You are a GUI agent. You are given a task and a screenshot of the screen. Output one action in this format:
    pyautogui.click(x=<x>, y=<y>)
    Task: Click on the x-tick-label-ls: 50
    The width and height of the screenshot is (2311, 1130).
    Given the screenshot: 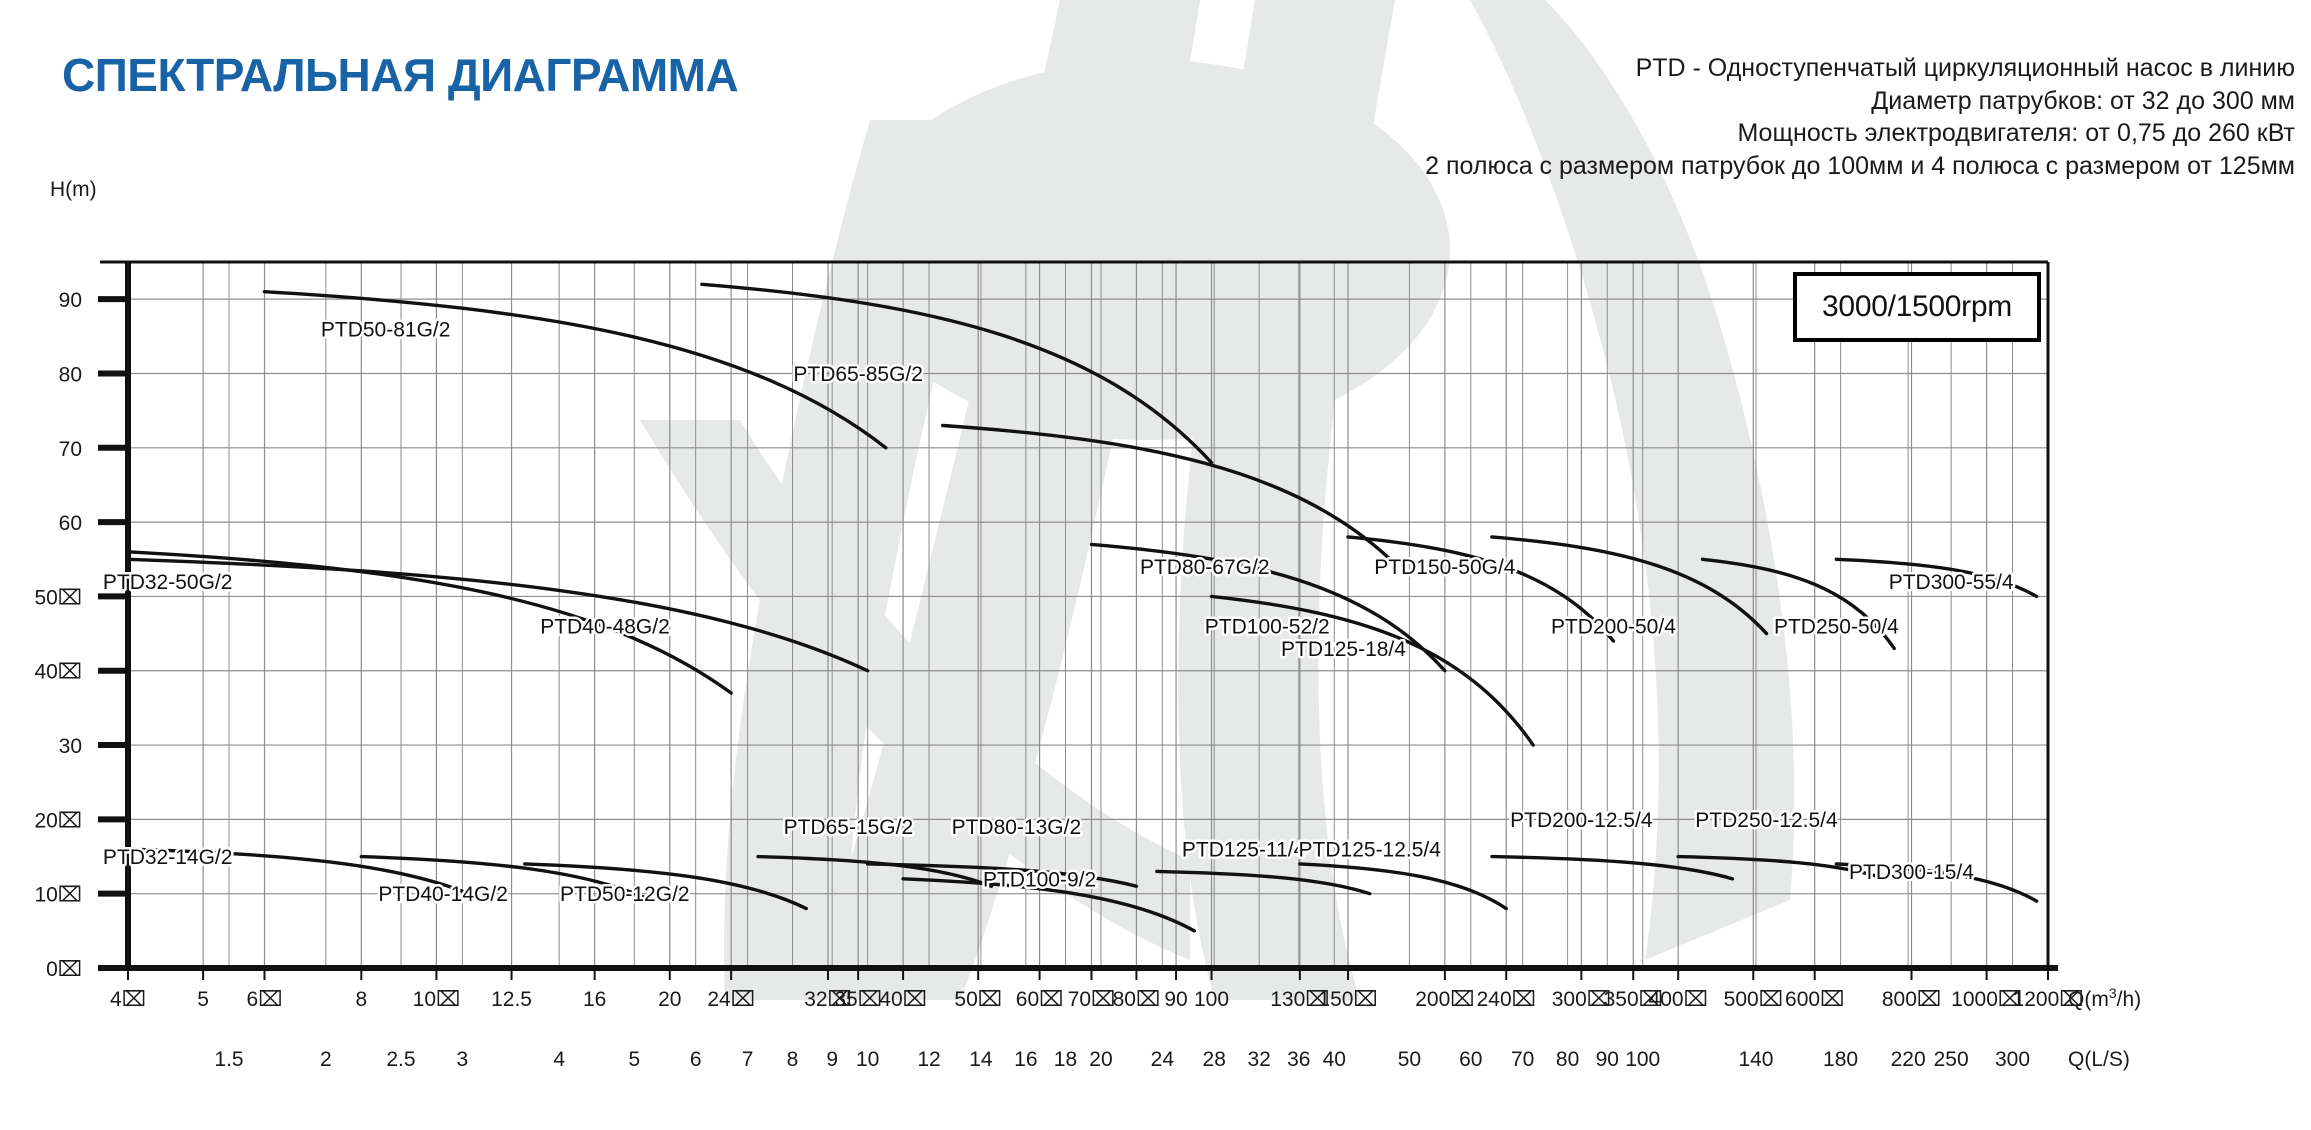 What is the action you would take?
    pyautogui.click(x=1409, y=1059)
    